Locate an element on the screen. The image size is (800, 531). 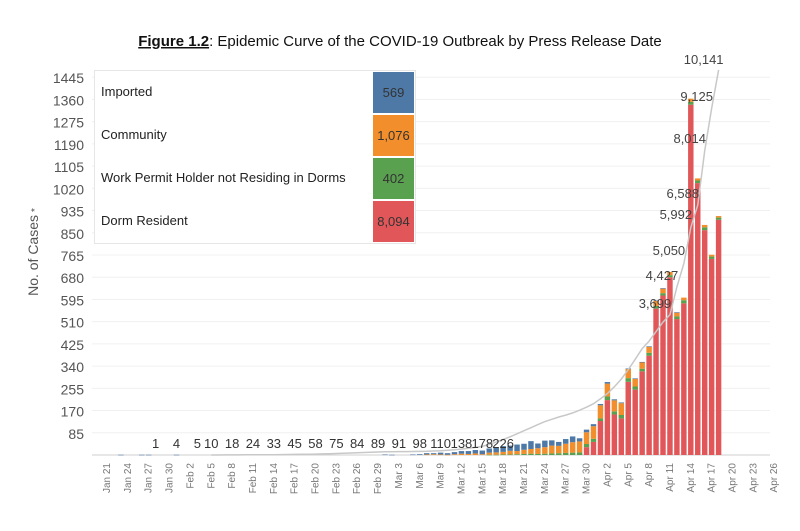
x-tick-label: Jan 30 is located at coordinates (170, 478).